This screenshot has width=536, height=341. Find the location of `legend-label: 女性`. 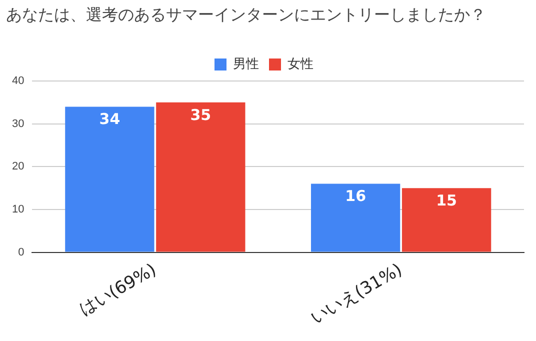

legend-label: 女性 is located at coordinates (301, 64).